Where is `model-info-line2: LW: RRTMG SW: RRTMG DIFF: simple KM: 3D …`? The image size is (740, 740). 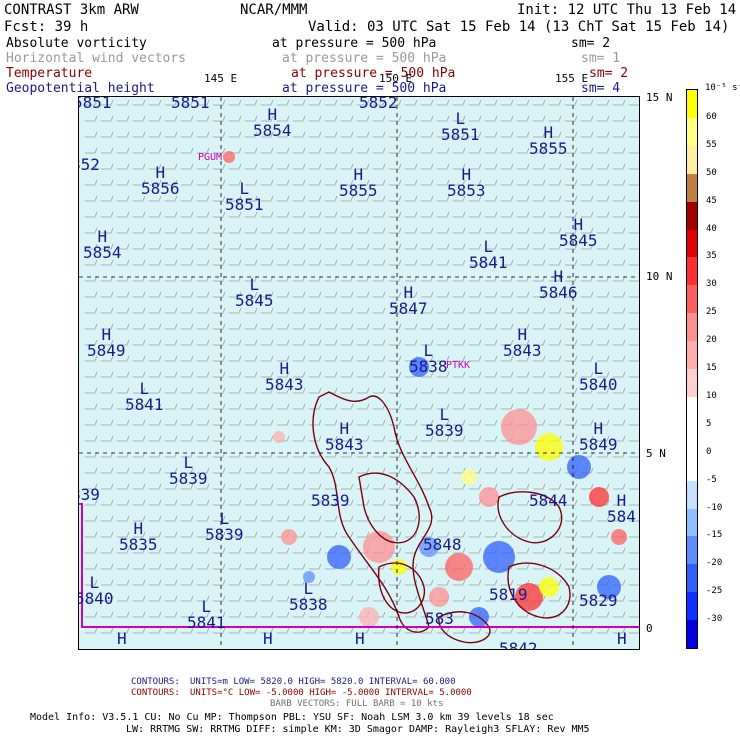
model-info-line2: LW: RRTMG SW: RRTMG DIFF: simple KM: 3D … is located at coordinates (358, 729).